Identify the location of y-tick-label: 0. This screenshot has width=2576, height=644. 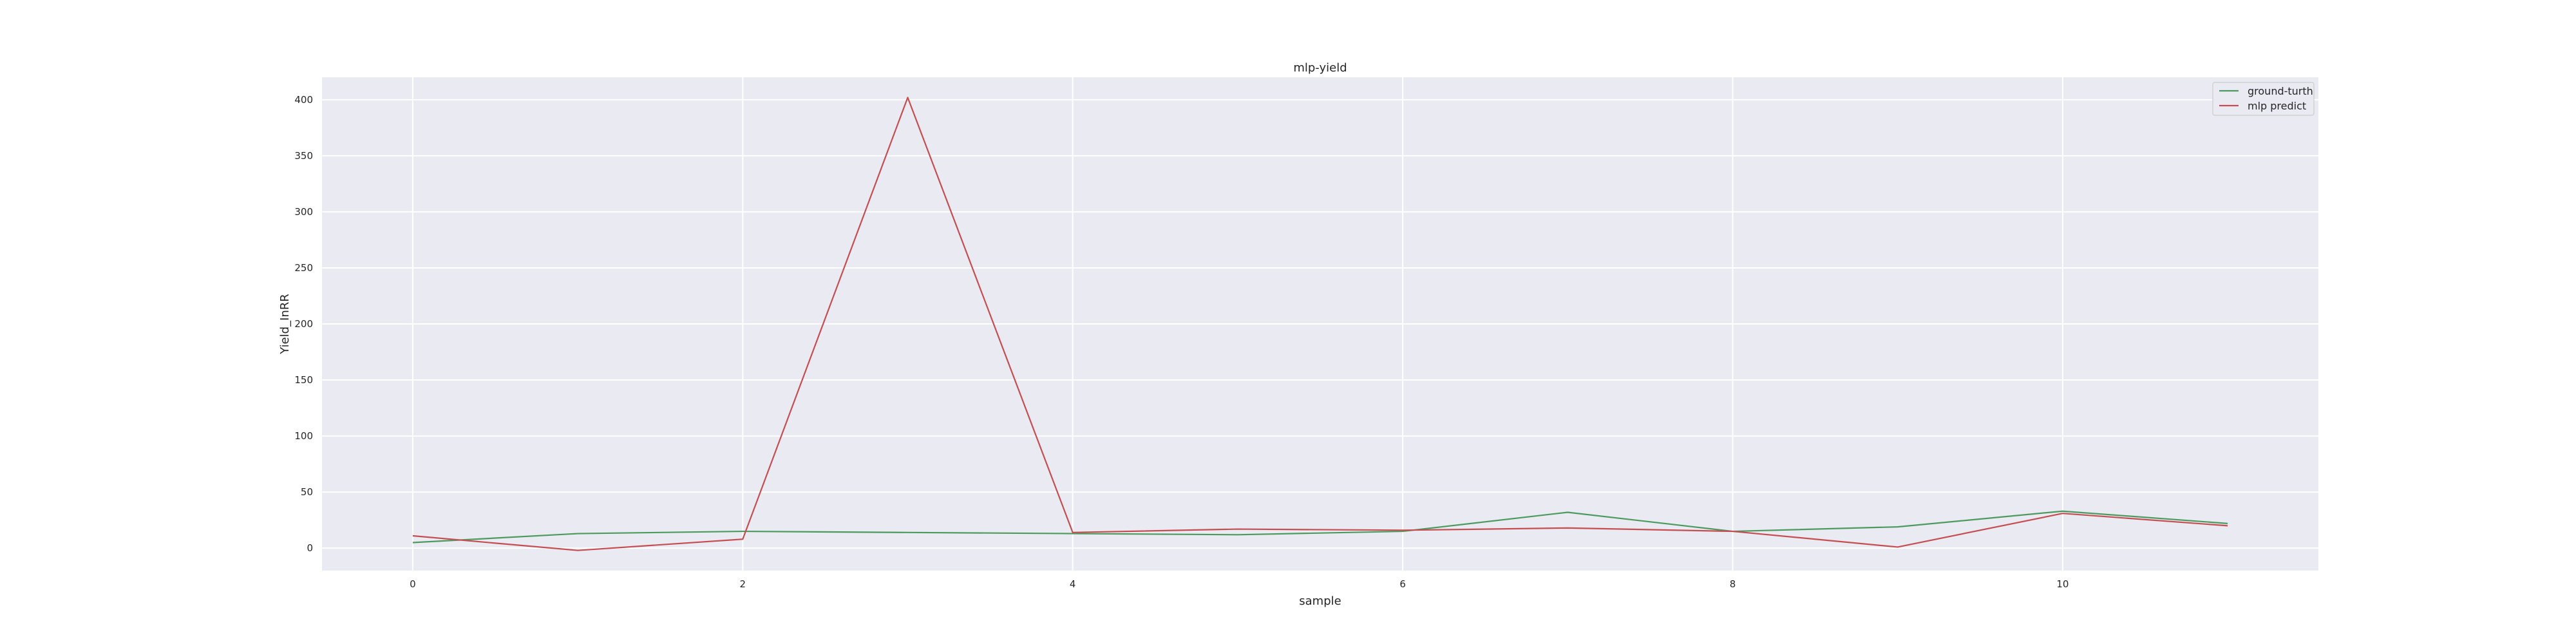
(310, 548).